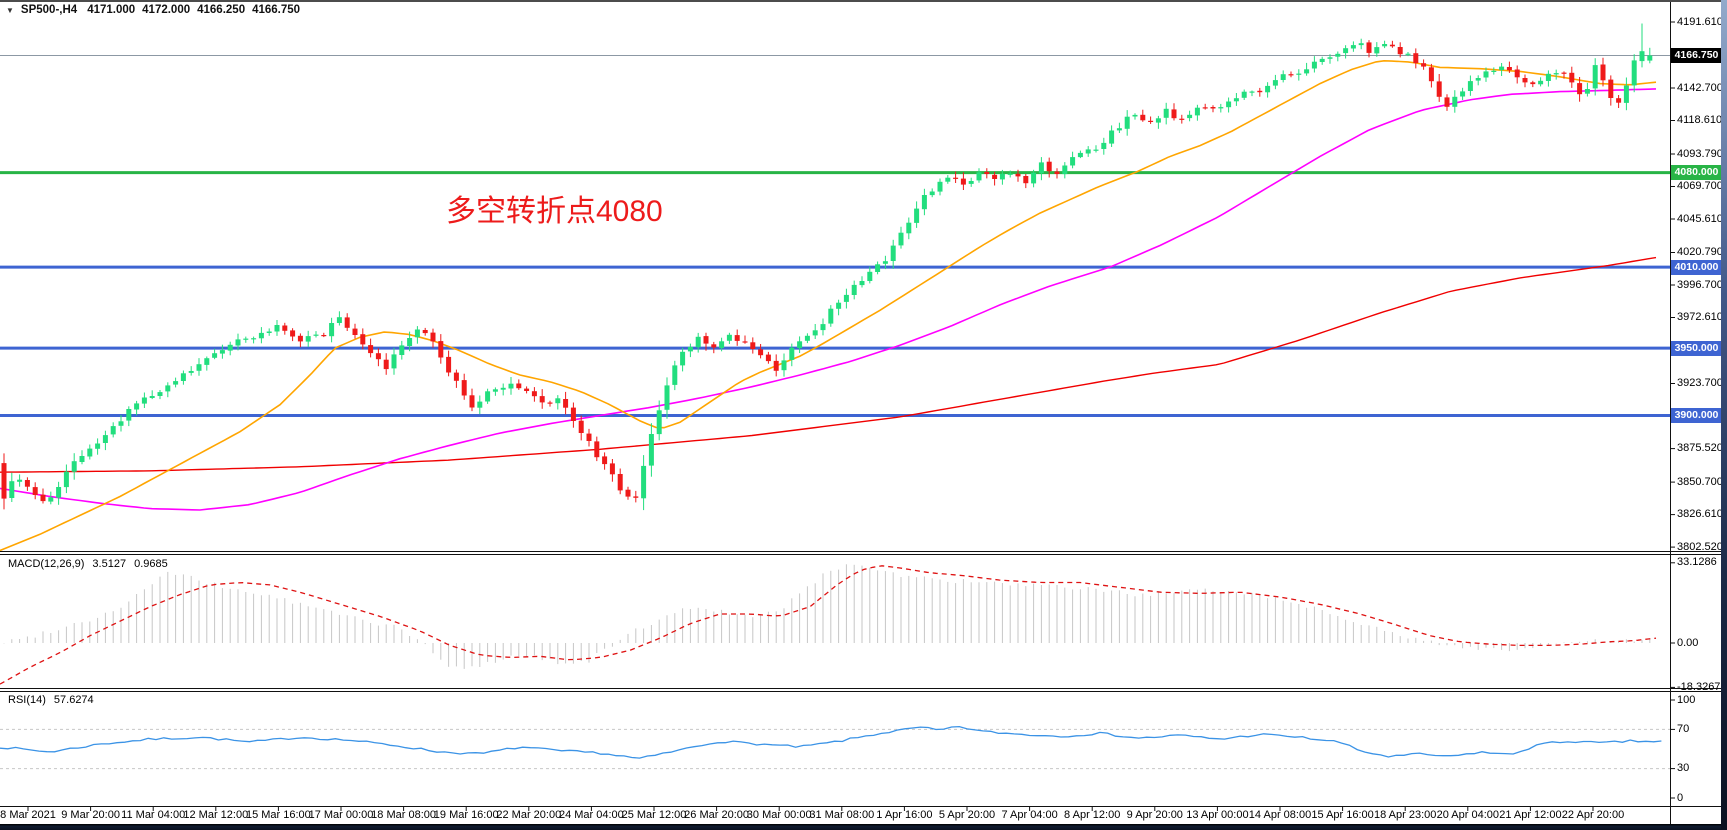 The width and height of the screenshot is (1727, 830). I want to click on rsi-tick-label: 0, so click(1680, 797).